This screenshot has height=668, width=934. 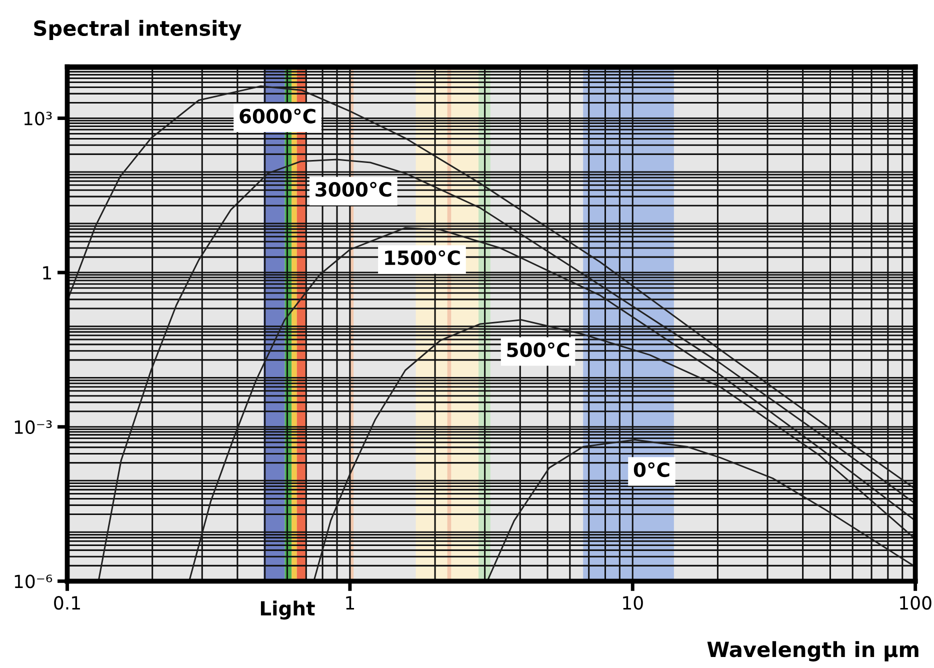 I want to click on y-tick-label: 10³, so click(x=38, y=119).